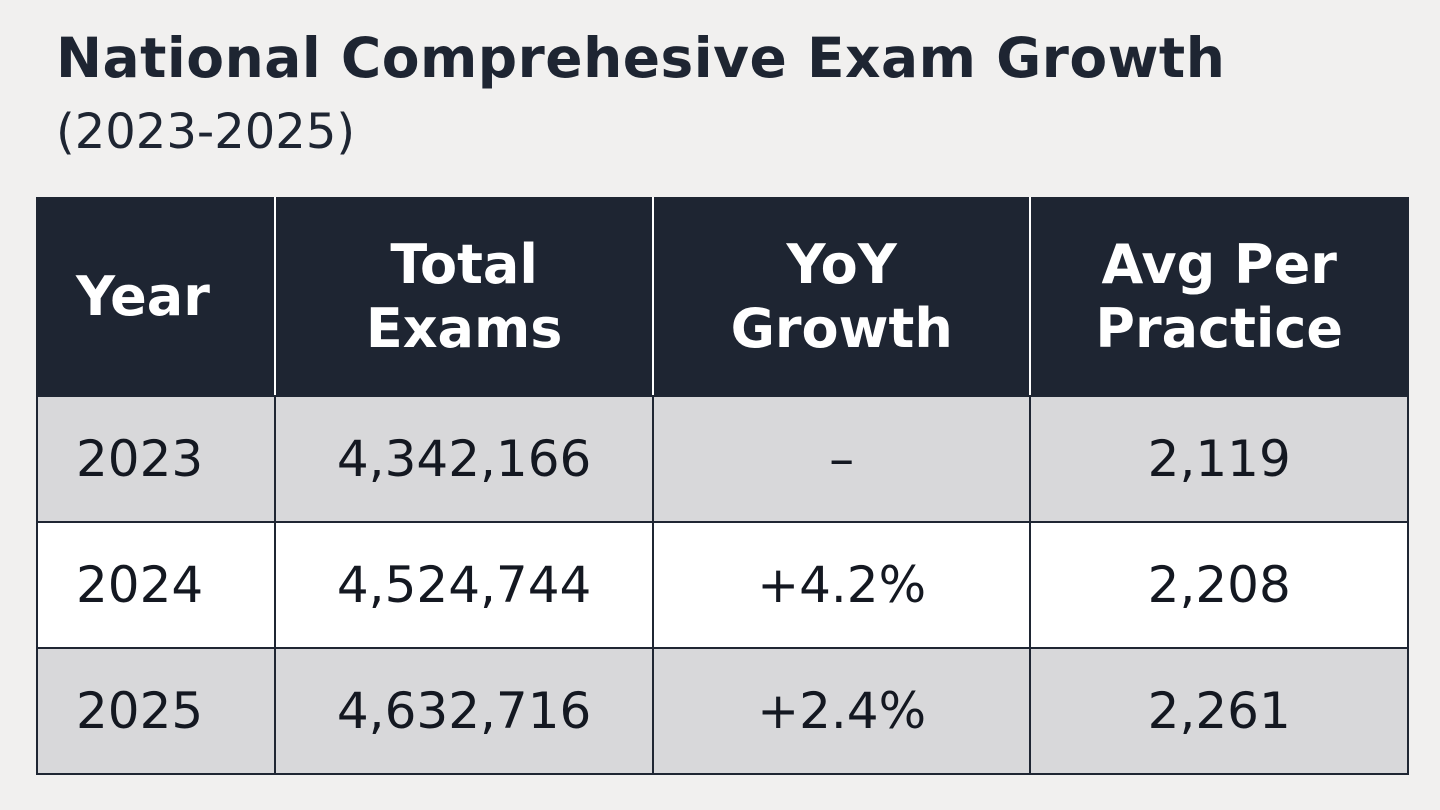 This screenshot has width=1440, height=810. Describe the element at coordinates (641, 58) in the screenshot. I see `chart-title: National Comprehesive Exam Growth` at that location.